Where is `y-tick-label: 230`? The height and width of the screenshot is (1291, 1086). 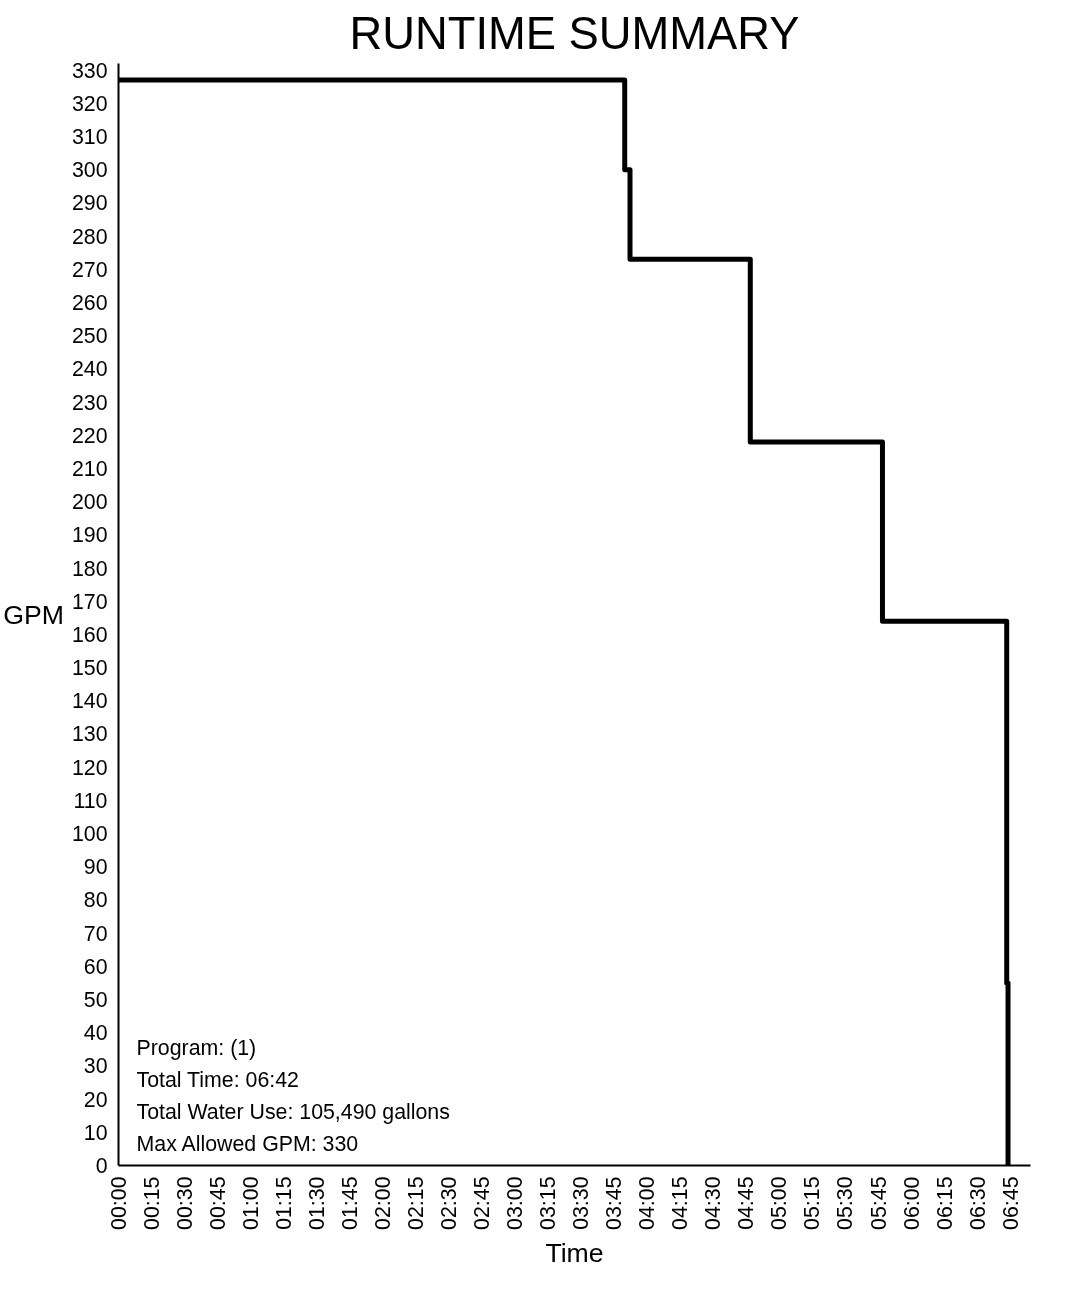 y-tick-label: 230 is located at coordinates (89, 402).